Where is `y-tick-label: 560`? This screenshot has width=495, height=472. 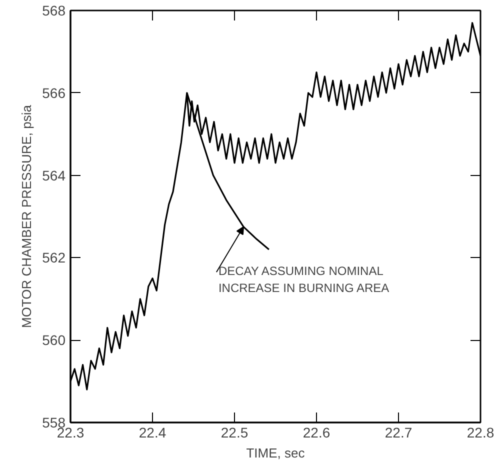 y-tick-label: 560 is located at coordinates (54, 340).